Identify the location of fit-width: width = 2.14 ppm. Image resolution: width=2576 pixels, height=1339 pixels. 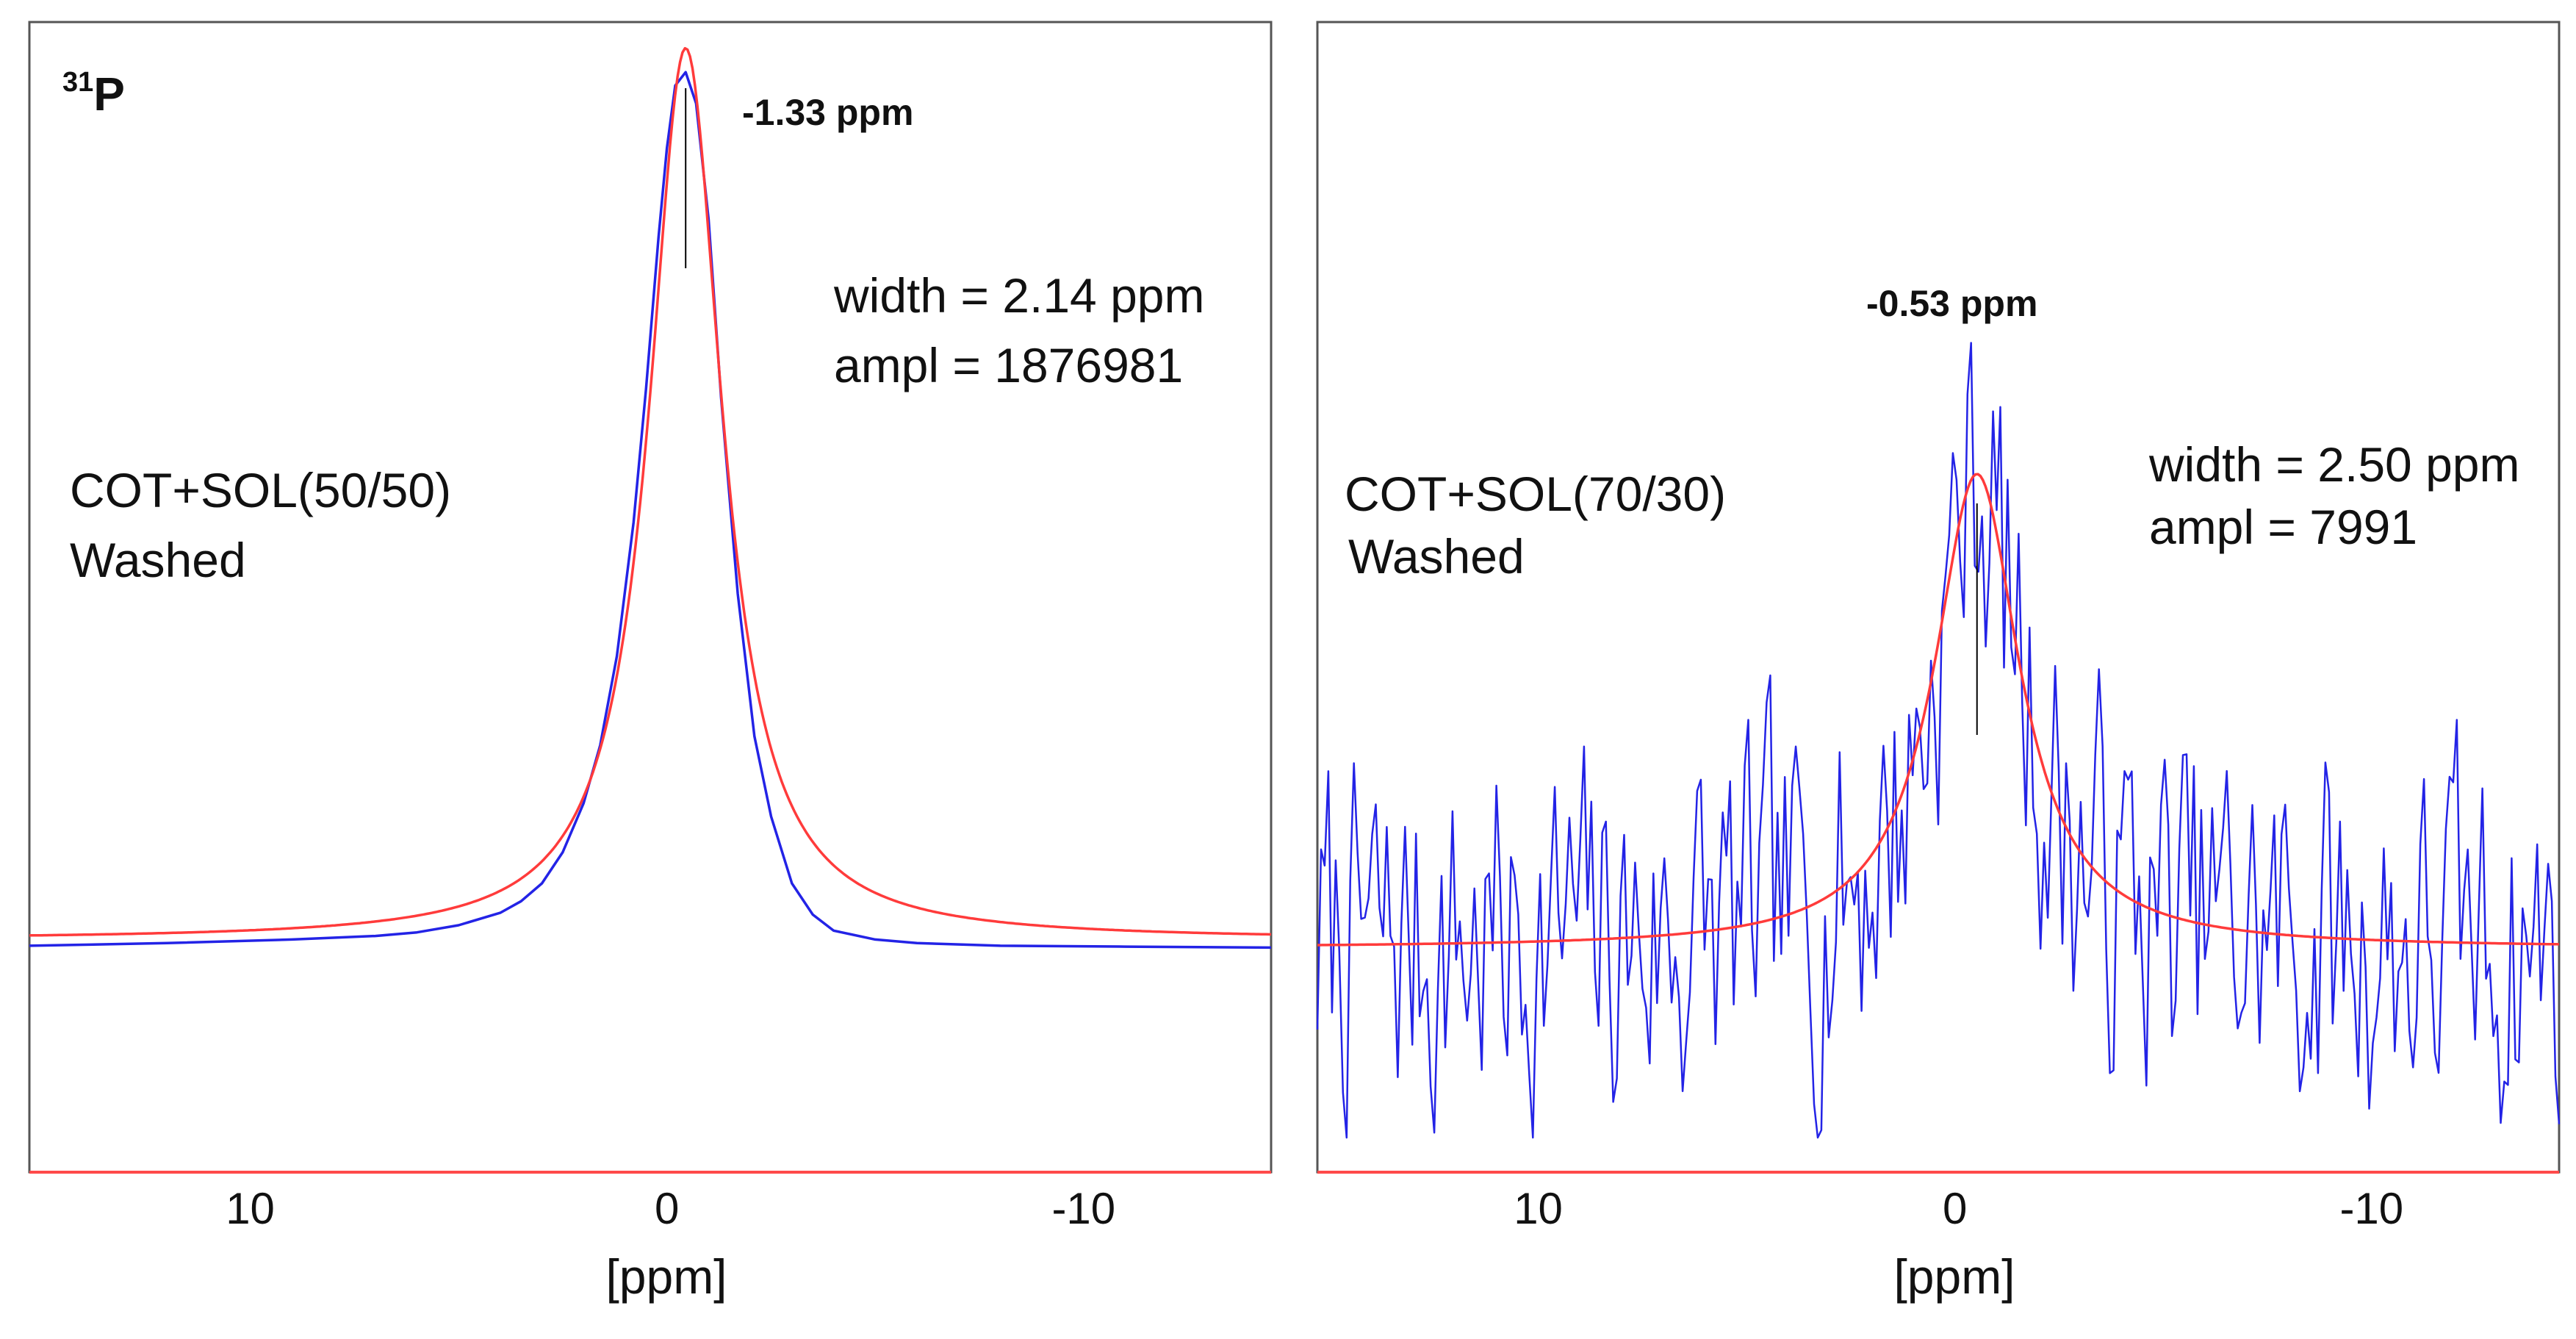
(1018, 296).